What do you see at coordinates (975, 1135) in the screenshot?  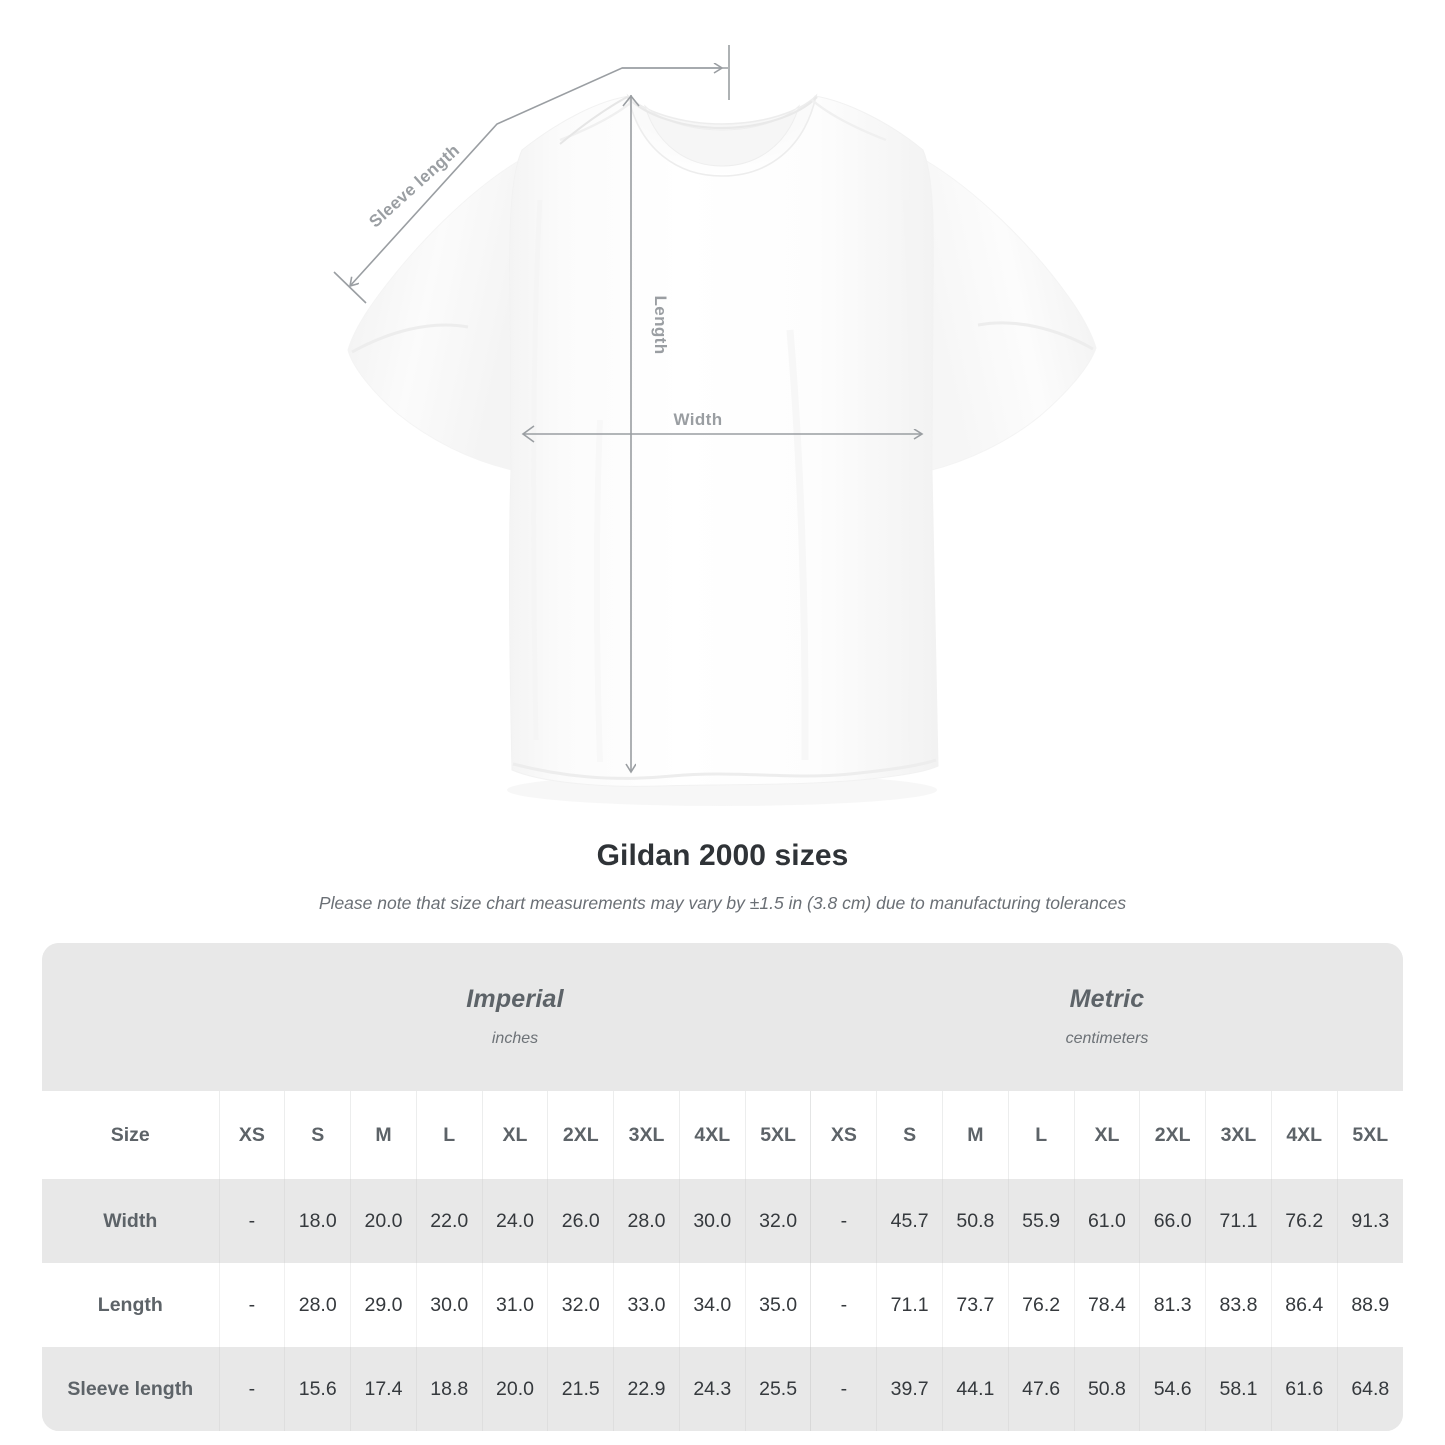 I see `header-cell-met-m: M` at bounding box center [975, 1135].